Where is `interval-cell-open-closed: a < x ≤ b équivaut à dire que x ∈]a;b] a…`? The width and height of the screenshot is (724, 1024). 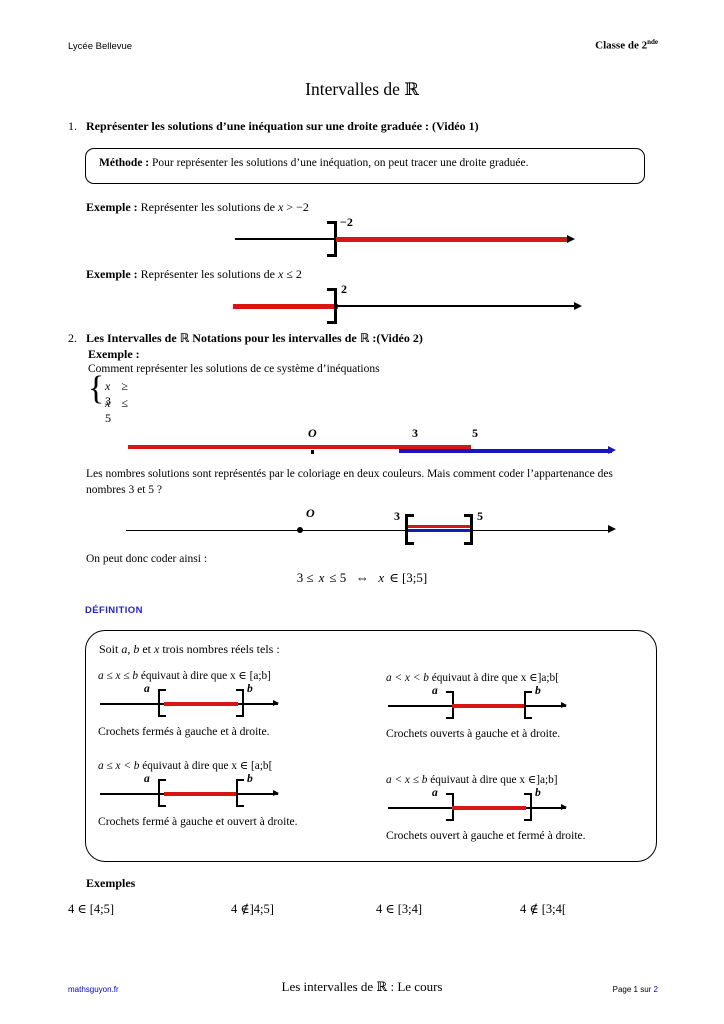
interval-cell-open-closed: a < x ≤ b équivaut à dire que x ∈]a;b] a… is located at coordinates (525, 816).